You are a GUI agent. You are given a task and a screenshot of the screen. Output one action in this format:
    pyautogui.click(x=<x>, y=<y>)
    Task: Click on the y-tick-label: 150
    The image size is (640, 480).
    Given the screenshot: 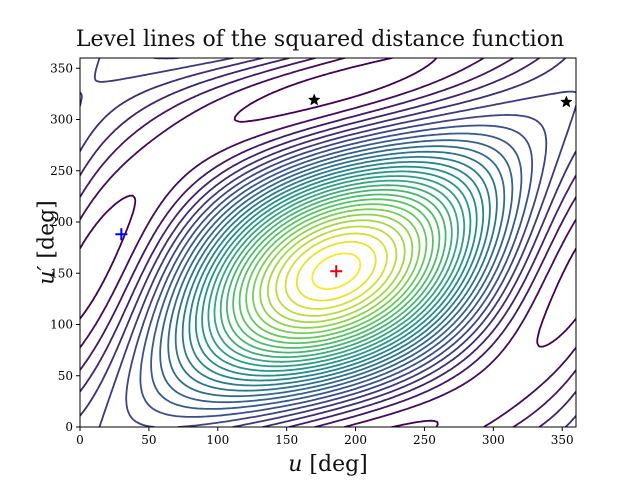 What is the action you would take?
    pyautogui.click(x=61, y=273)
    